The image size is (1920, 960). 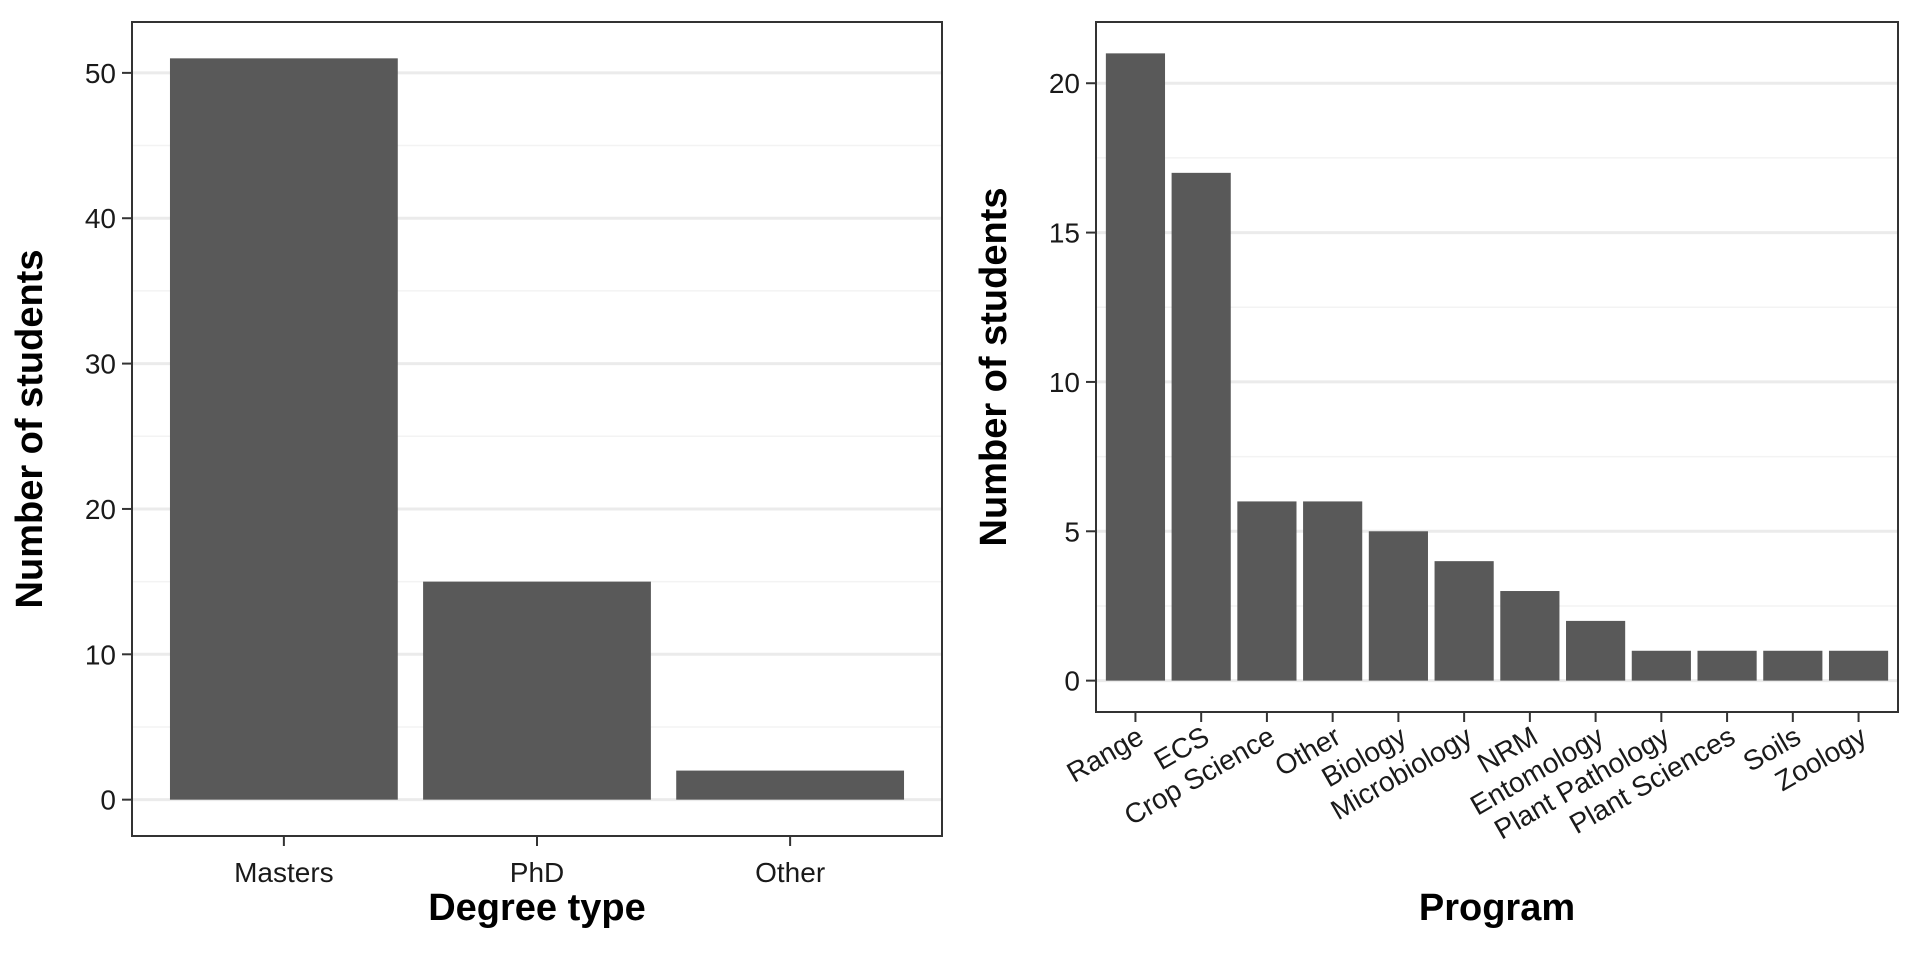 What do you see at coordinates (1464, 621) in the screenshot?
I see `bar-microbiology` at bounding box center [1464, 621].